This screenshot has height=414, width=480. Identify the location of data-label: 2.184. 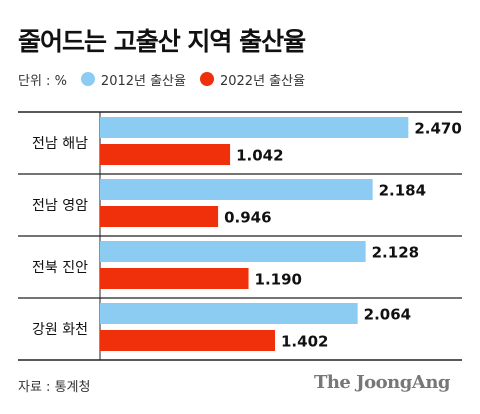
(402, 191).